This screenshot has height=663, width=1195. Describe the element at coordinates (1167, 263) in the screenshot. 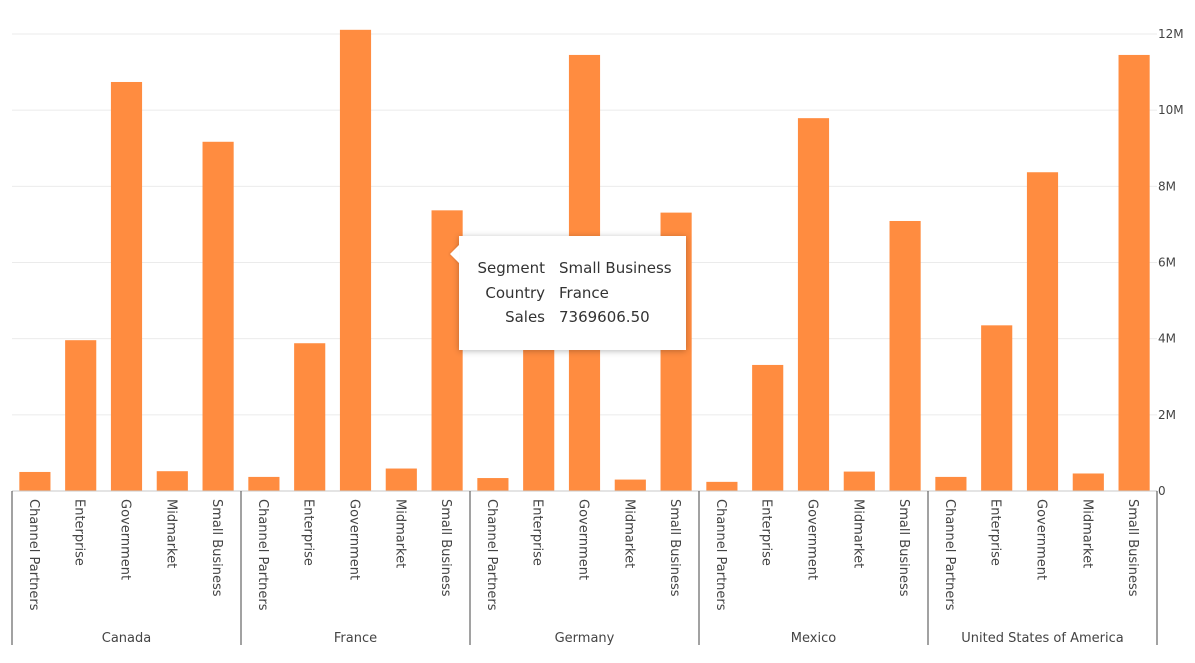

I see `y-tick-label: 6M` at that location.